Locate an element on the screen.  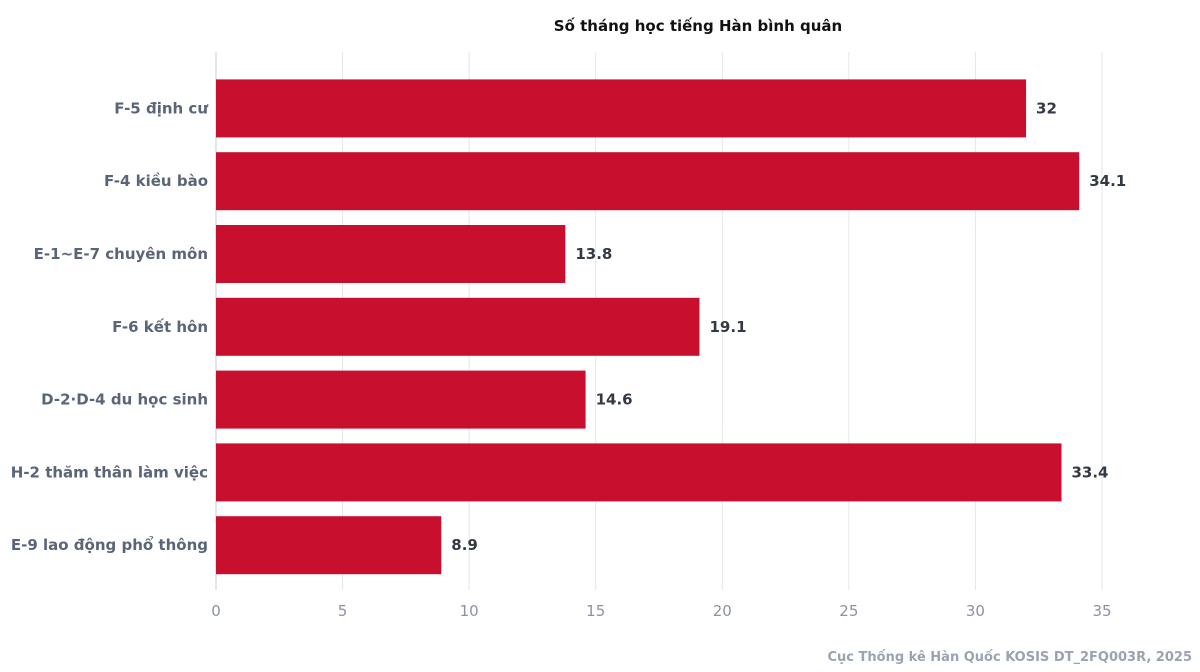
category-label: D-2·D-4 du học sinh is located at coordinates (124, 400).